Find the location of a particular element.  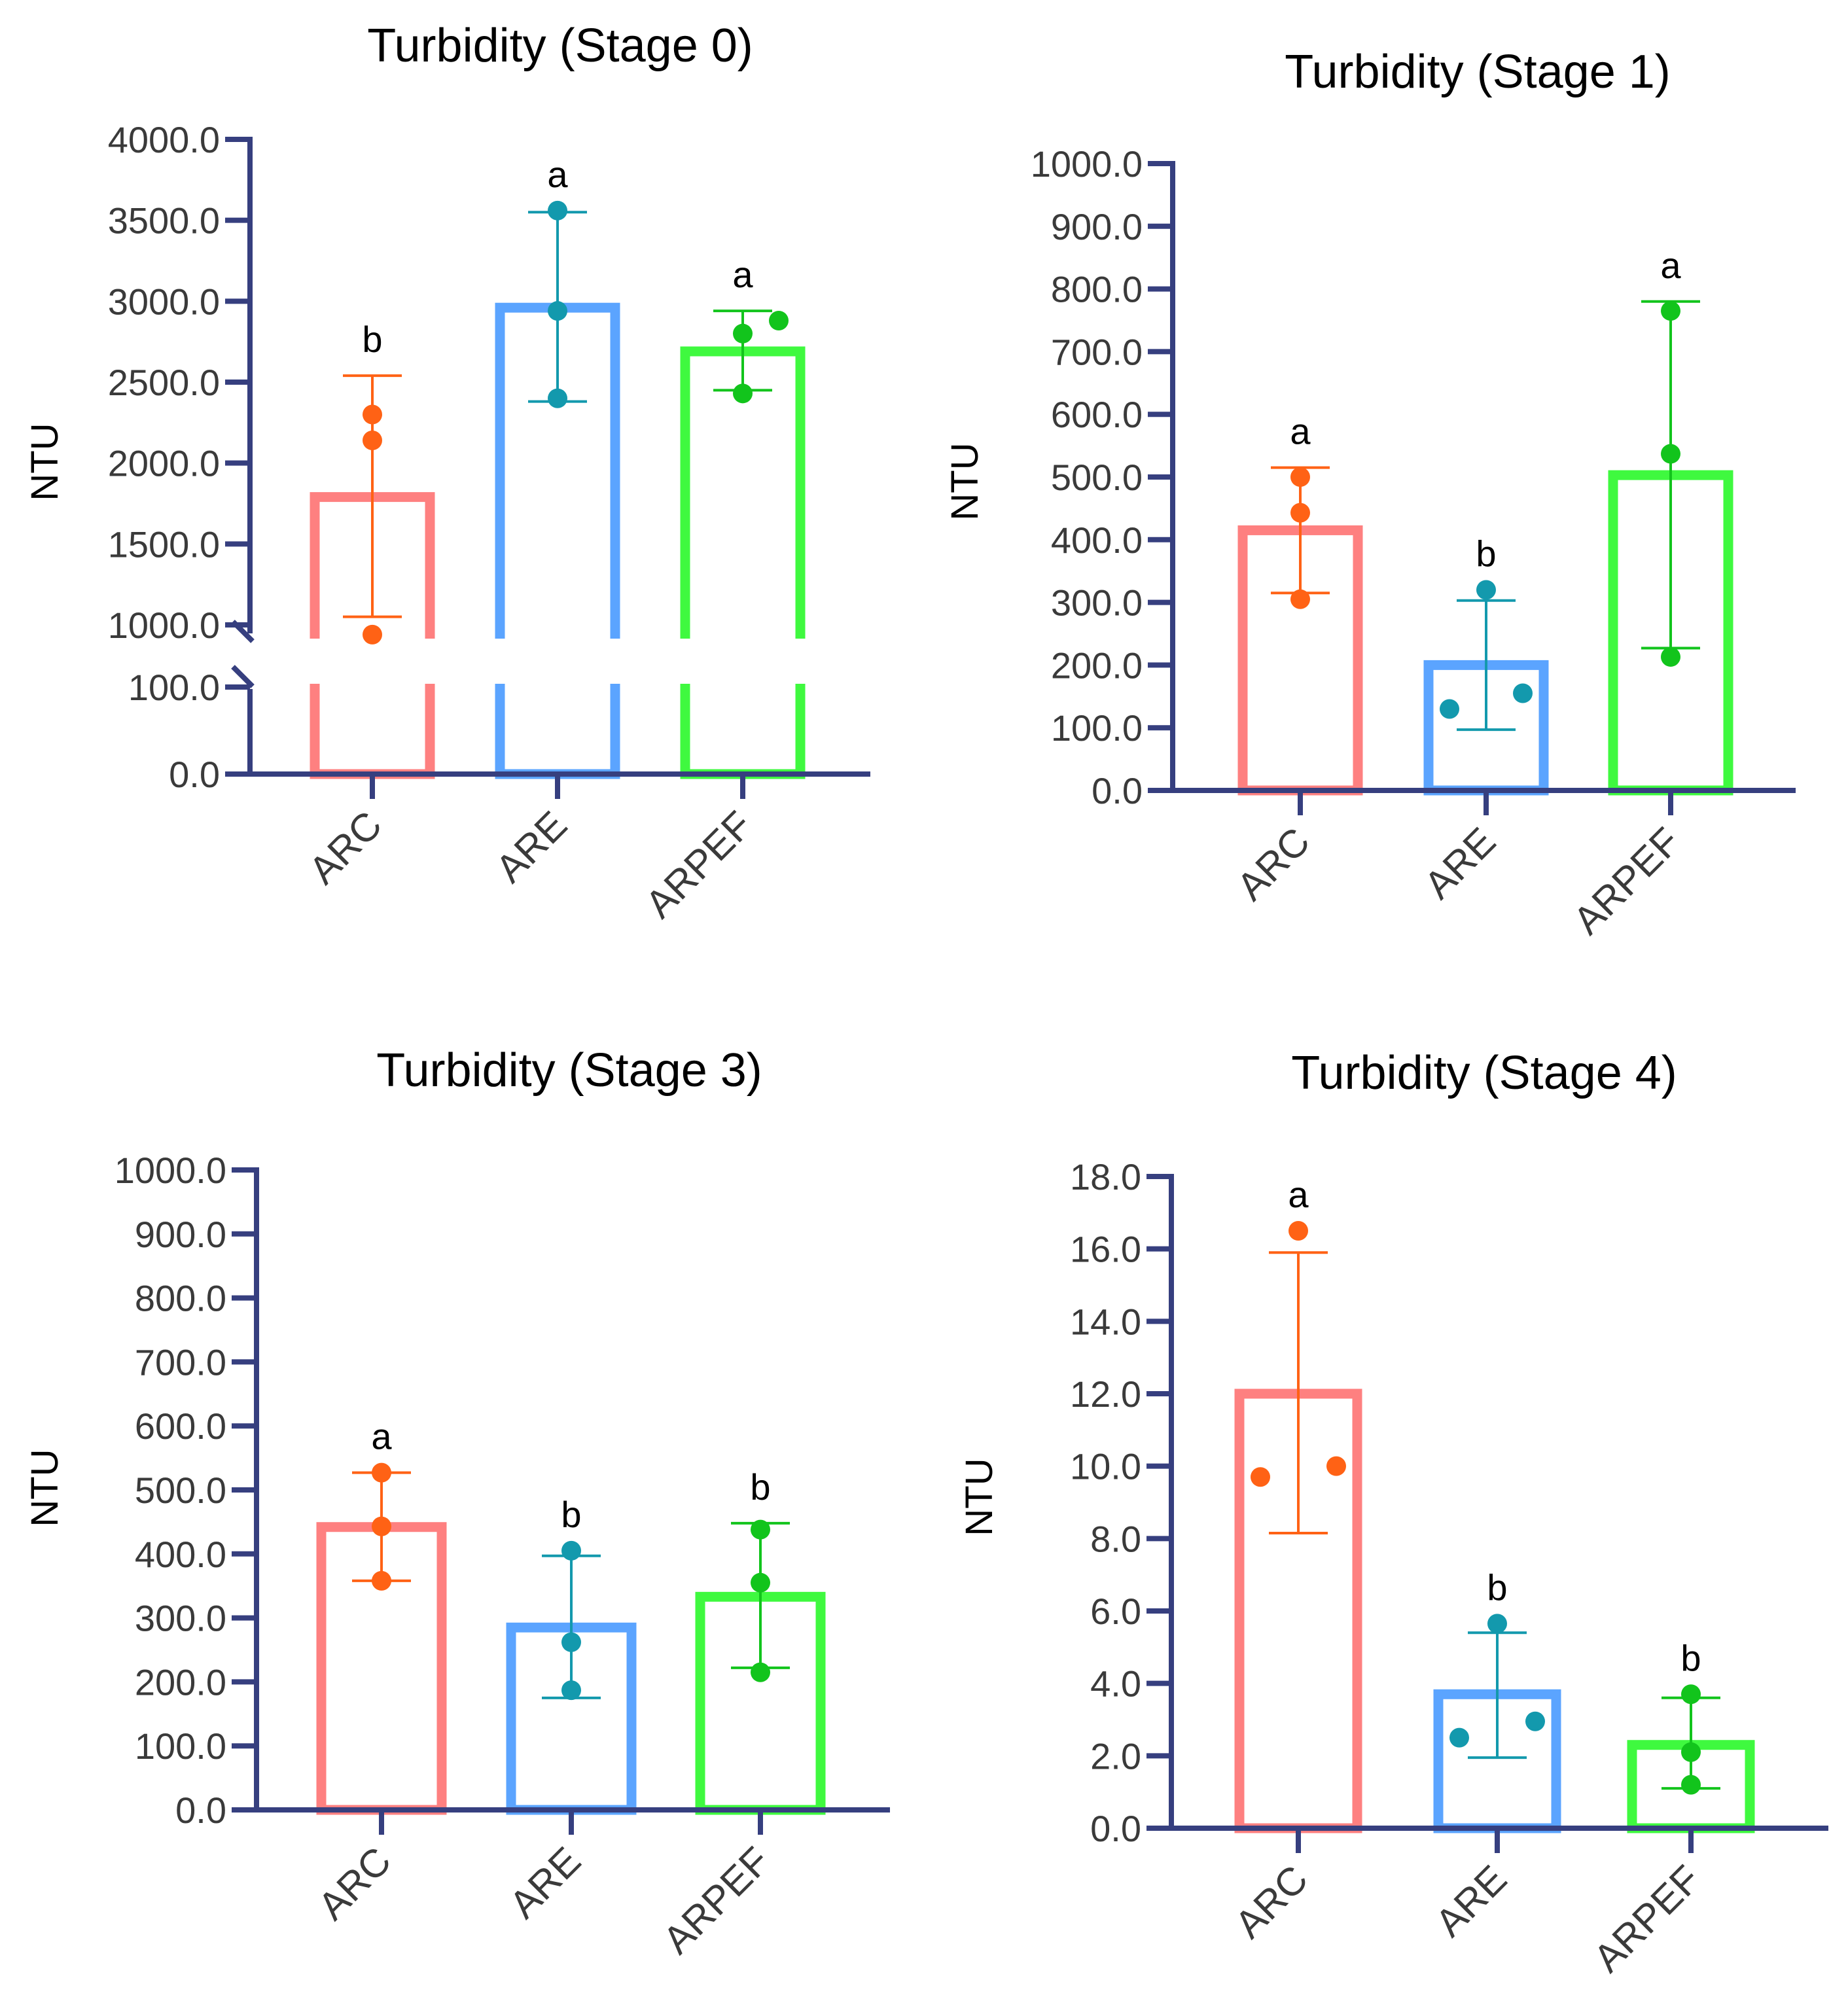

y-tick-label: 900.0 is located at coordinates (1097, 226).